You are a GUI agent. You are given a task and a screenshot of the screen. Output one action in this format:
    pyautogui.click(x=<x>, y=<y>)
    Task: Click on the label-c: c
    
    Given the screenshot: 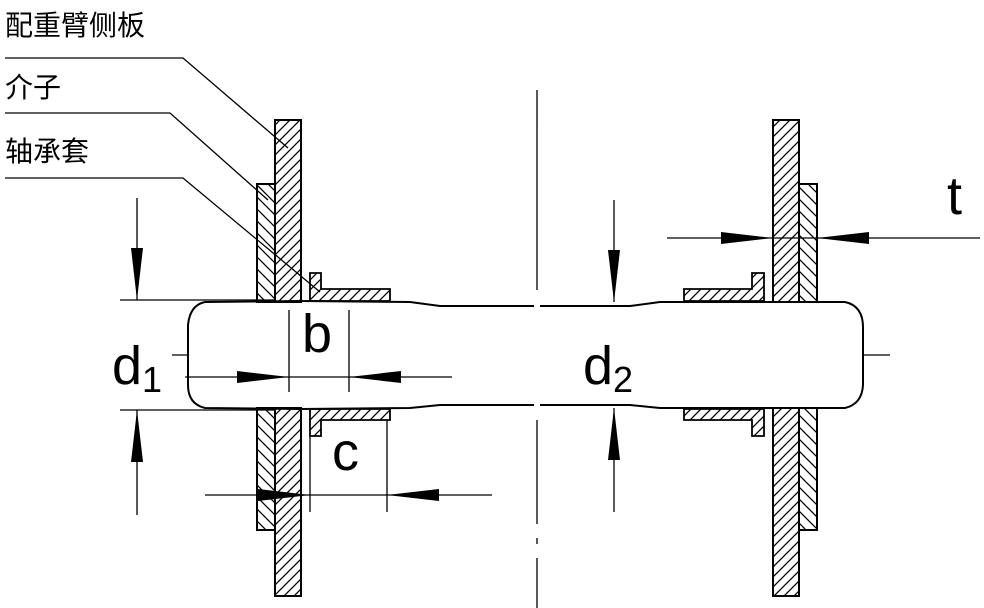 What is the action you would take?
    pyautogui.click(x=345, y=452)
    